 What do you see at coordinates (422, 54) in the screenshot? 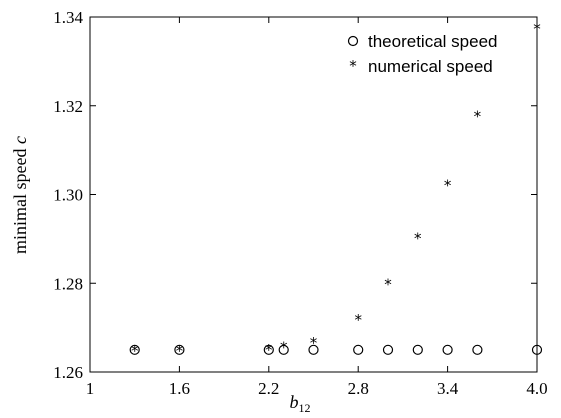
I see `legend: theoretical speed * numerical speed` at bounding box center [422, 54].